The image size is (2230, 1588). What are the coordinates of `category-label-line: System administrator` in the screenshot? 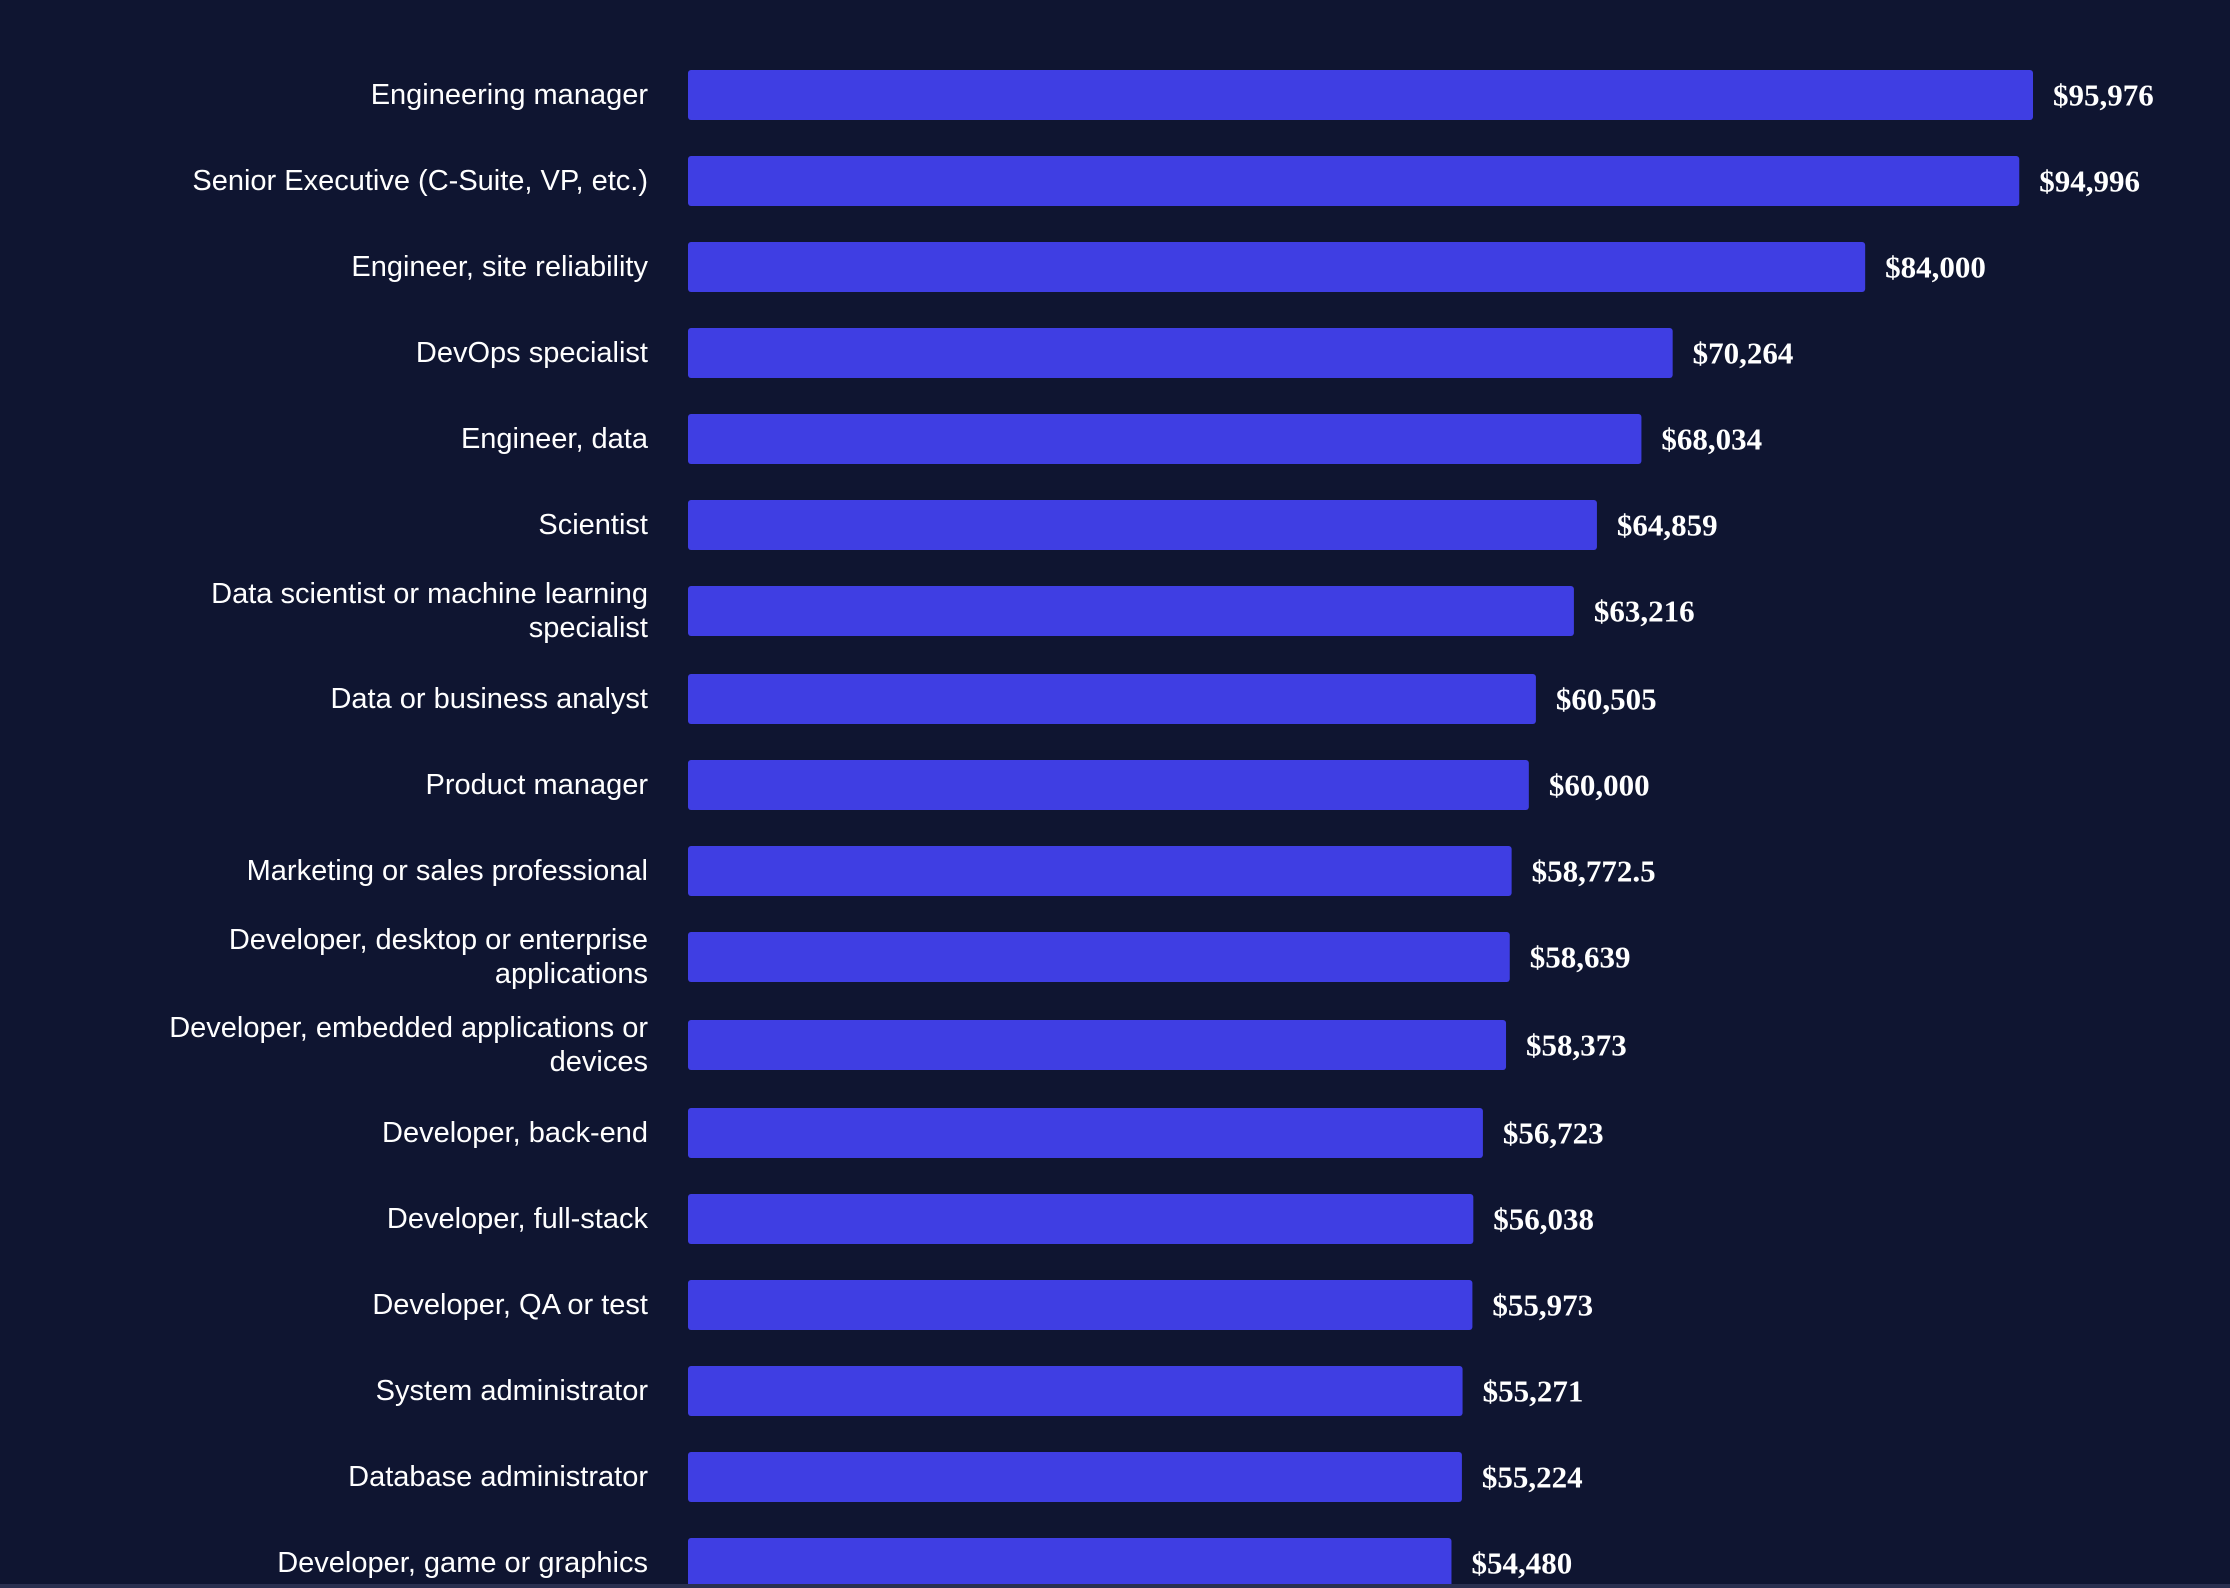 It's located at (512, 1391).